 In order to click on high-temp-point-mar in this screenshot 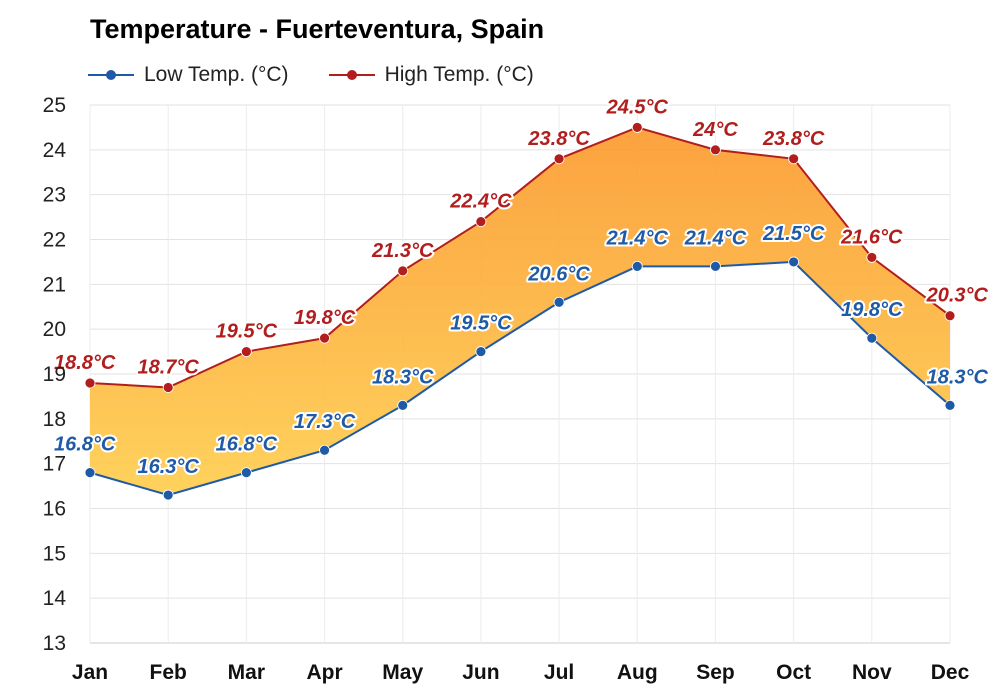, I will do `click(246, 351)`.